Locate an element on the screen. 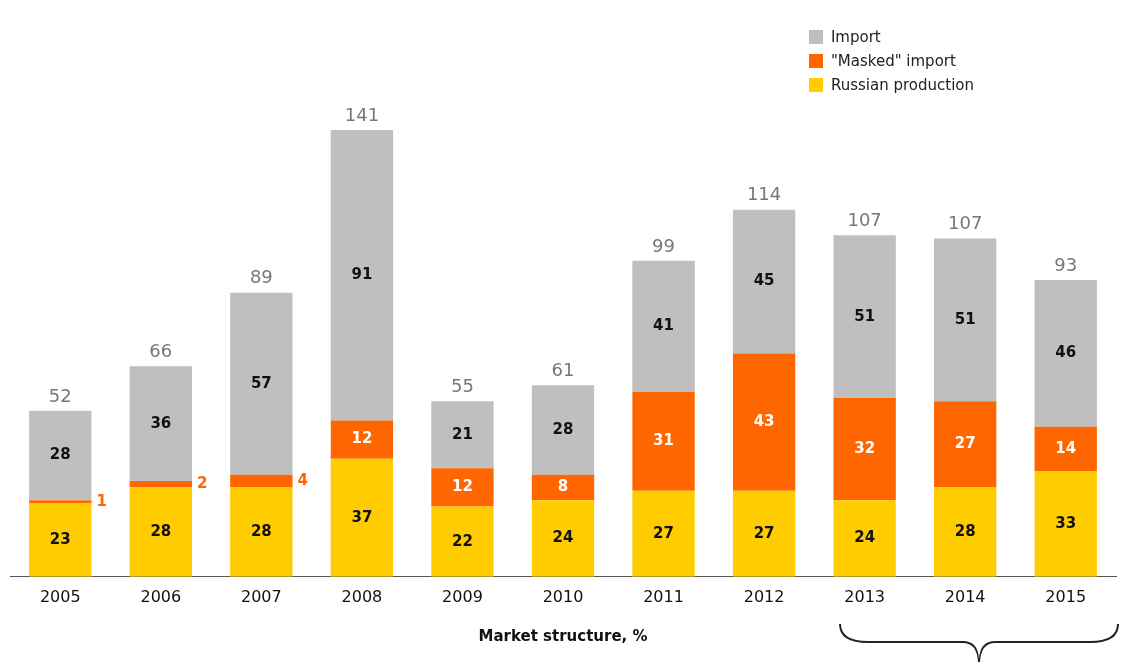  x-tick-label: 2013 is located at coordinates (864, 596).